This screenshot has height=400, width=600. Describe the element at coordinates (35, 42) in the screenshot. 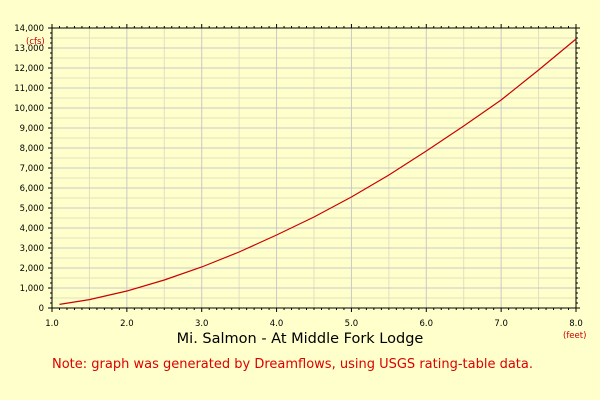

I see `y-axis-unit: (cfs)` at that location.